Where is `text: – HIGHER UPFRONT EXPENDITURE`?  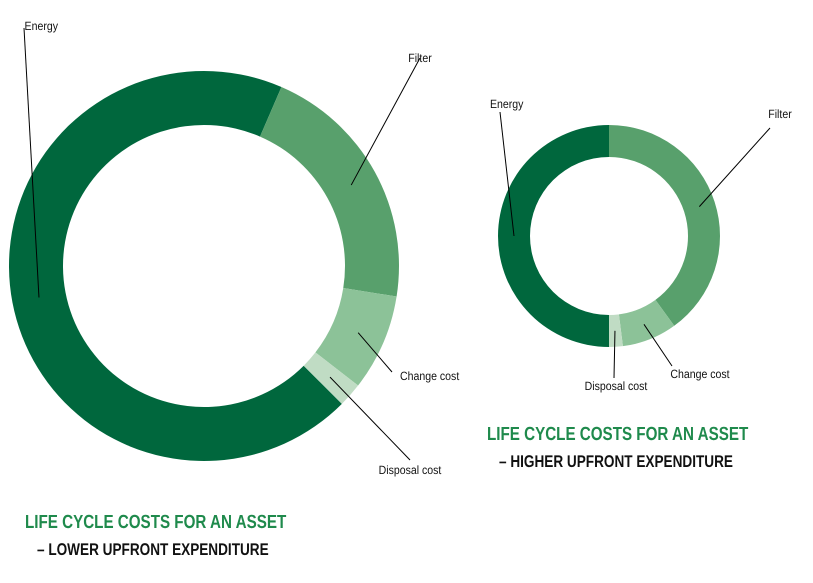
text: – HIGHER UPFRONT EXPENDITURE is located at coordinates (616, 462).